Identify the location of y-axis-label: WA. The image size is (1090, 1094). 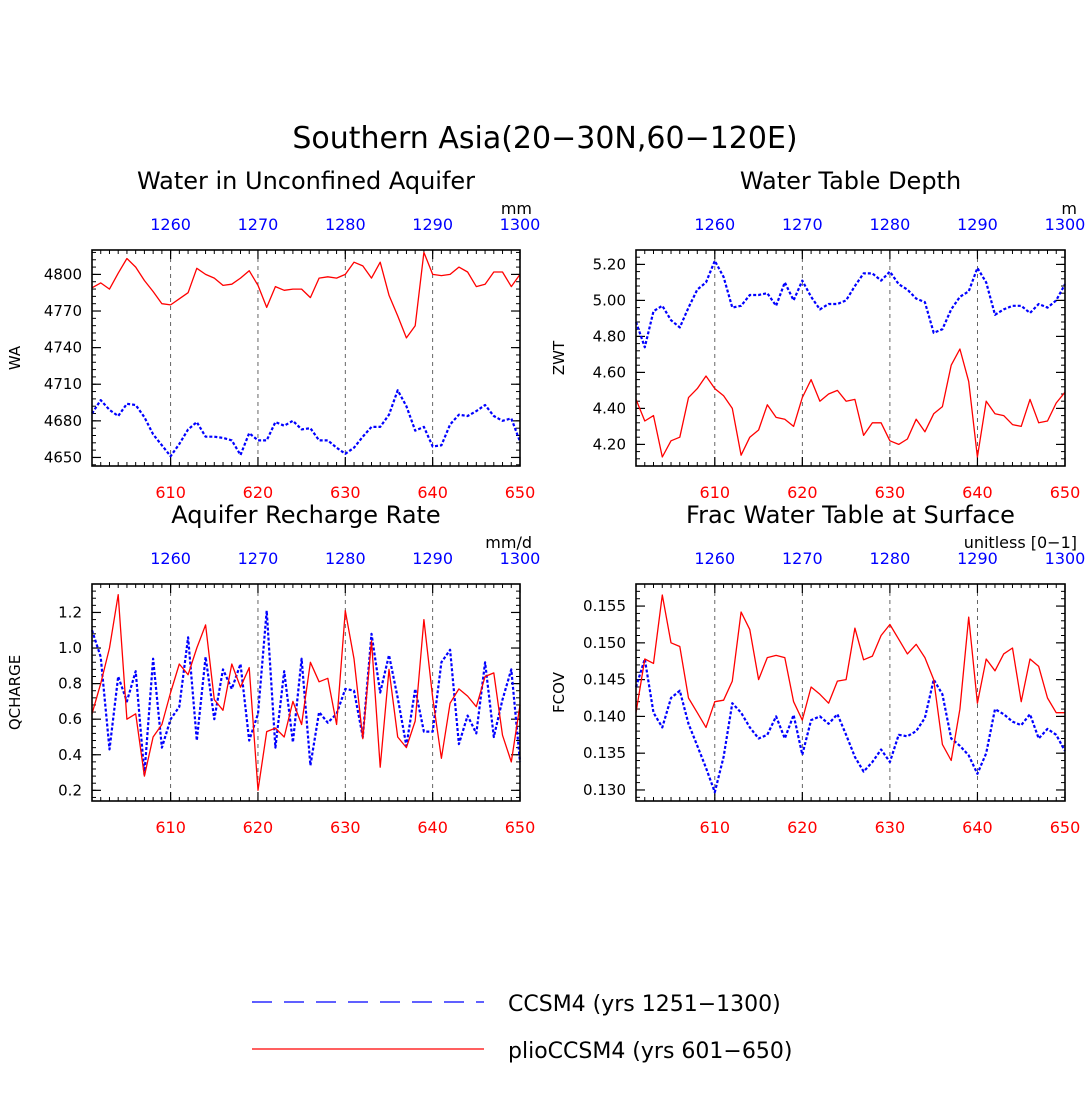
(15, 357).